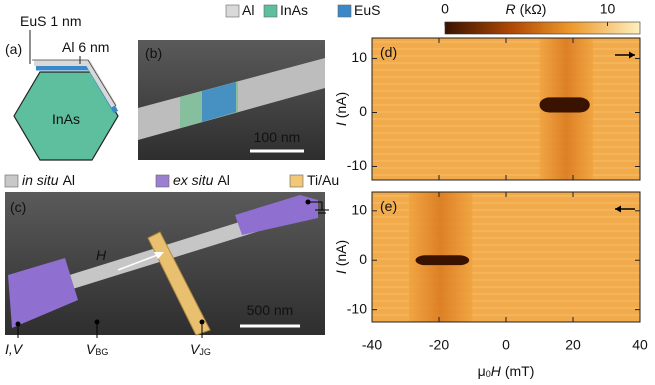  Describe the element at coordinates (179, 283) in the screenshot. I see `ti-au-gate` at that location.